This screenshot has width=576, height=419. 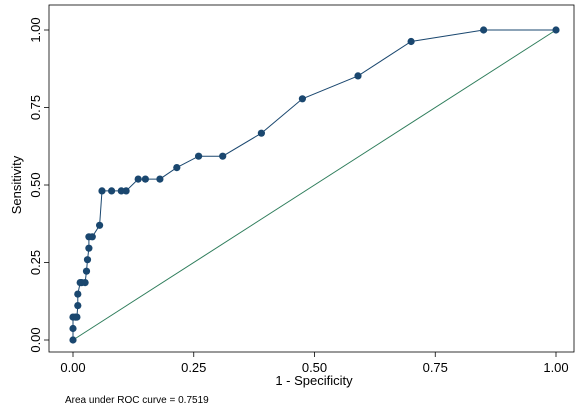 I want to click on x-tick-label: 1.00, so click(x=555, y=367).